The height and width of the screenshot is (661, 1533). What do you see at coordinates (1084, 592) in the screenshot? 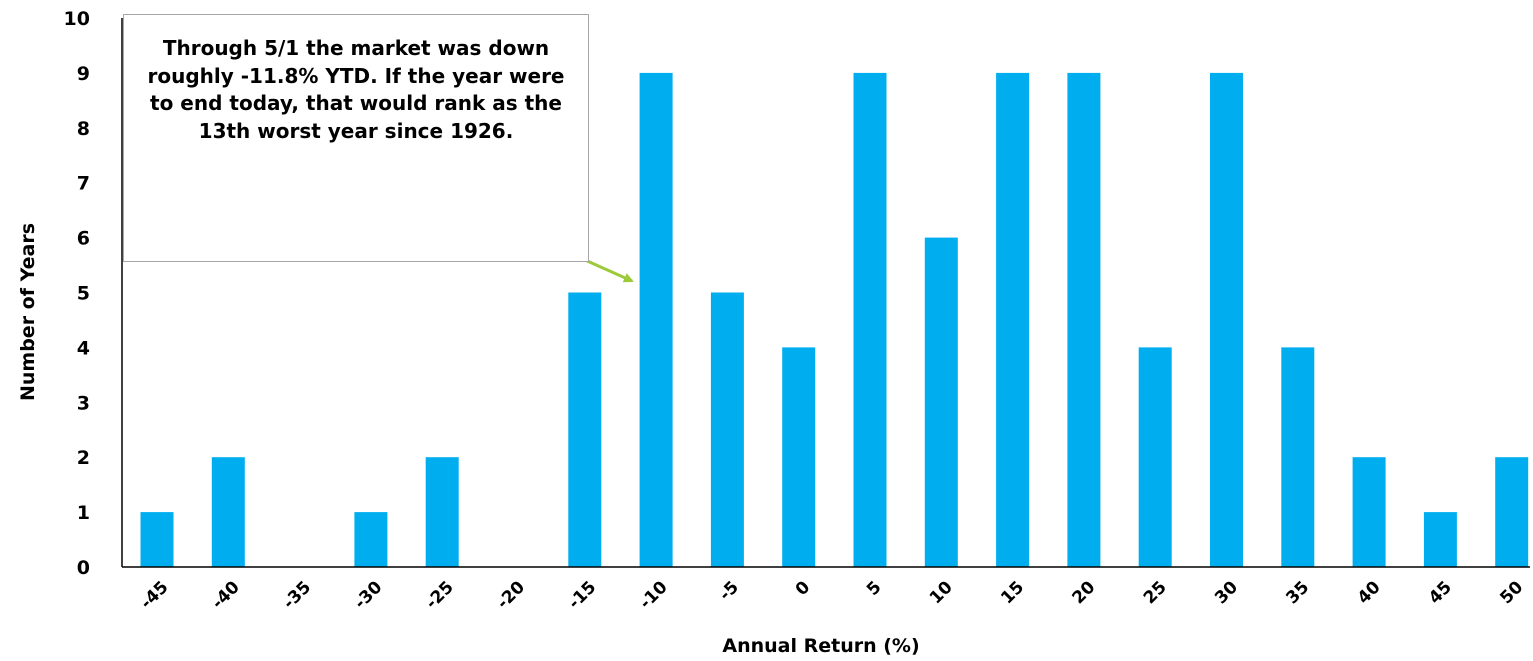
I see `x-tick-label-20: 20` at bounding box center [1084, 592].